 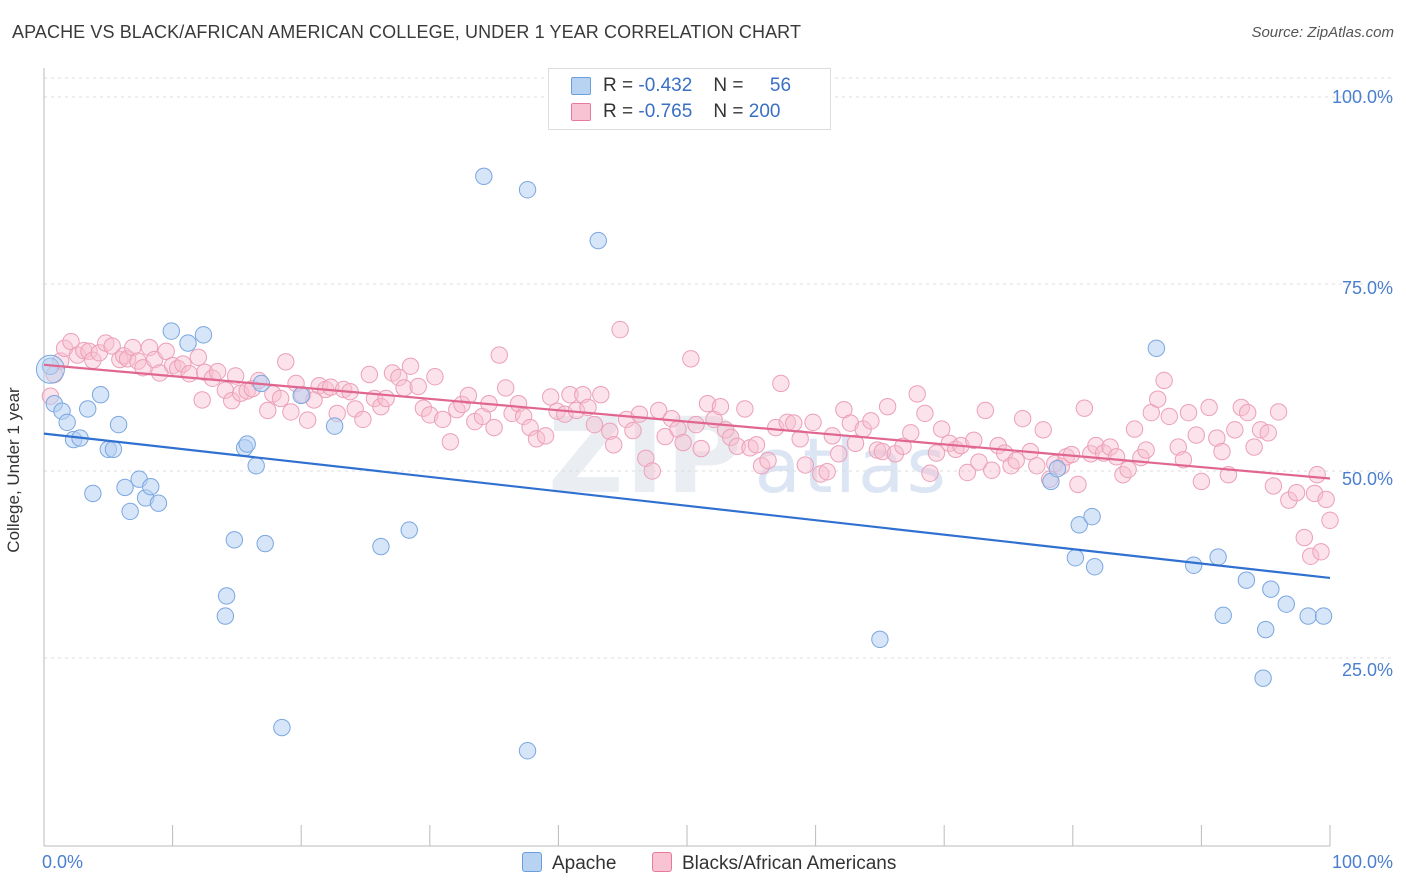 I want to click on legend-swatch-apache, so click(x=581, y=85).